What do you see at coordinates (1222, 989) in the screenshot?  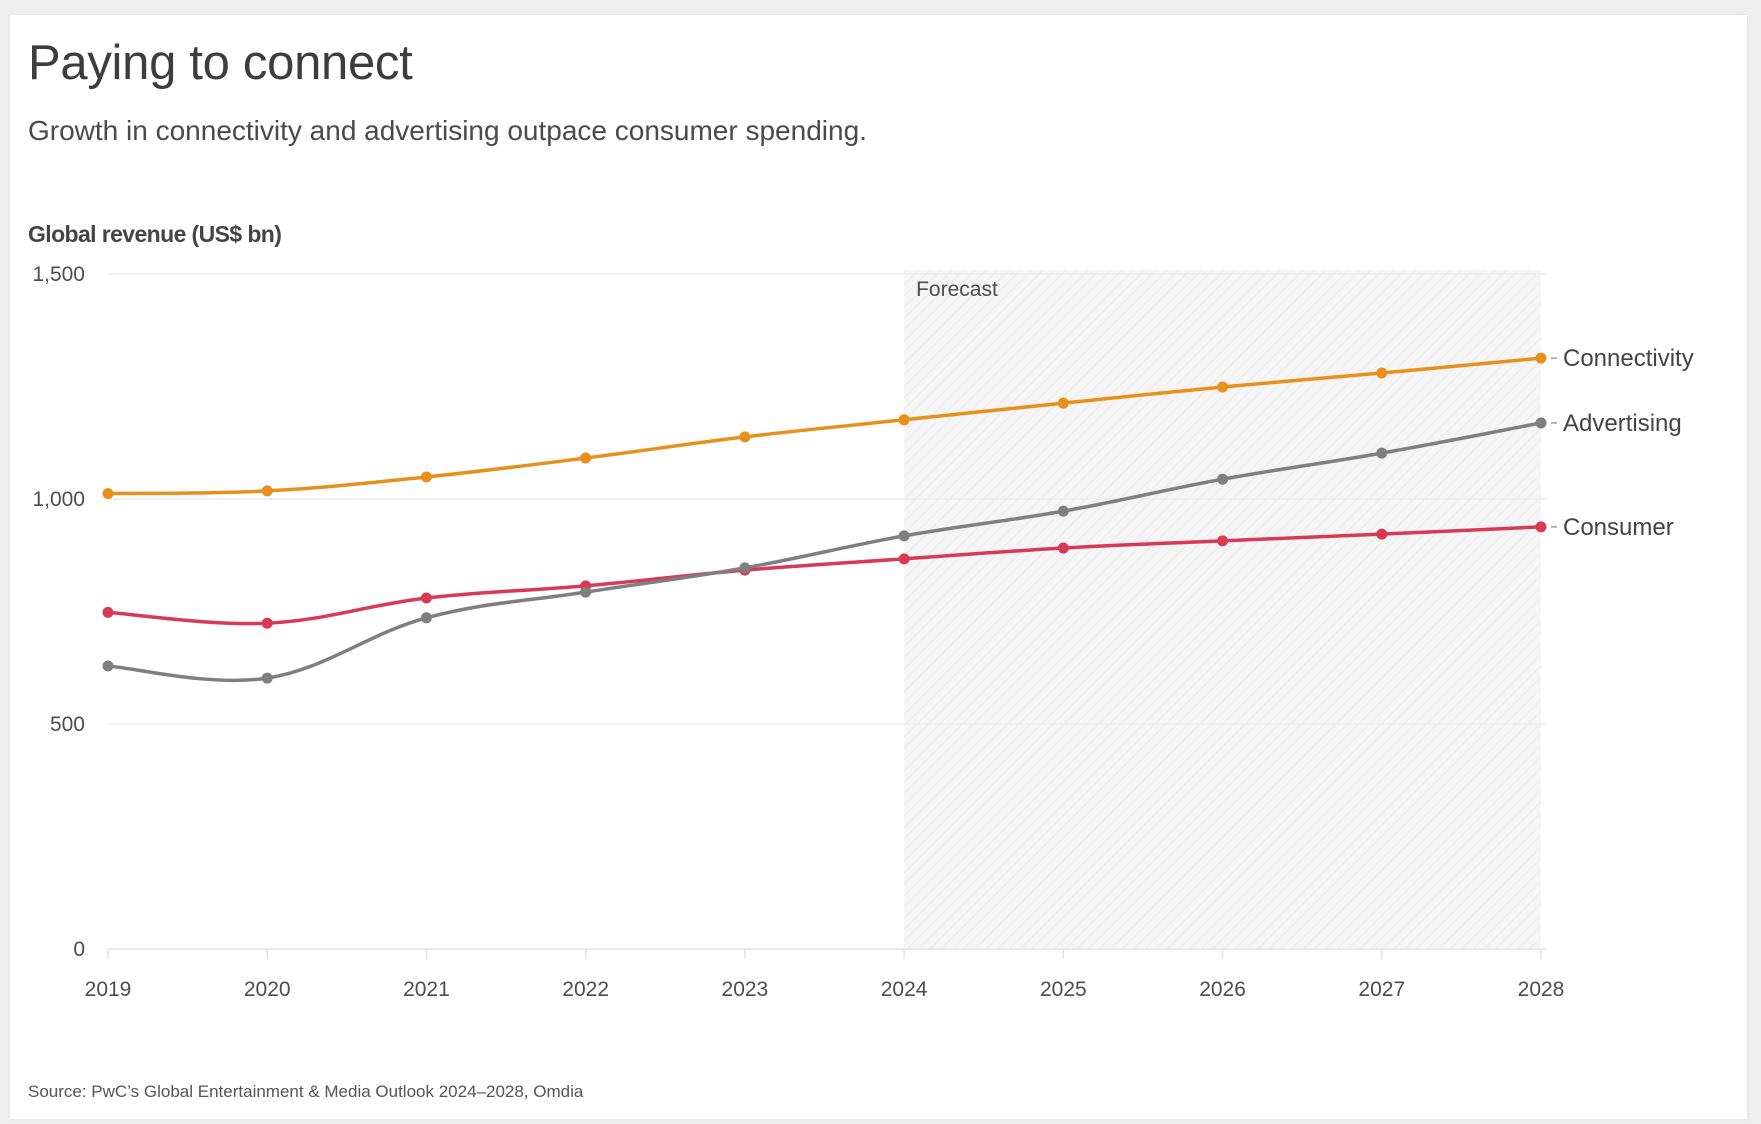 I see `x-tick-label: 2026` at bounding box center [1222, 989].